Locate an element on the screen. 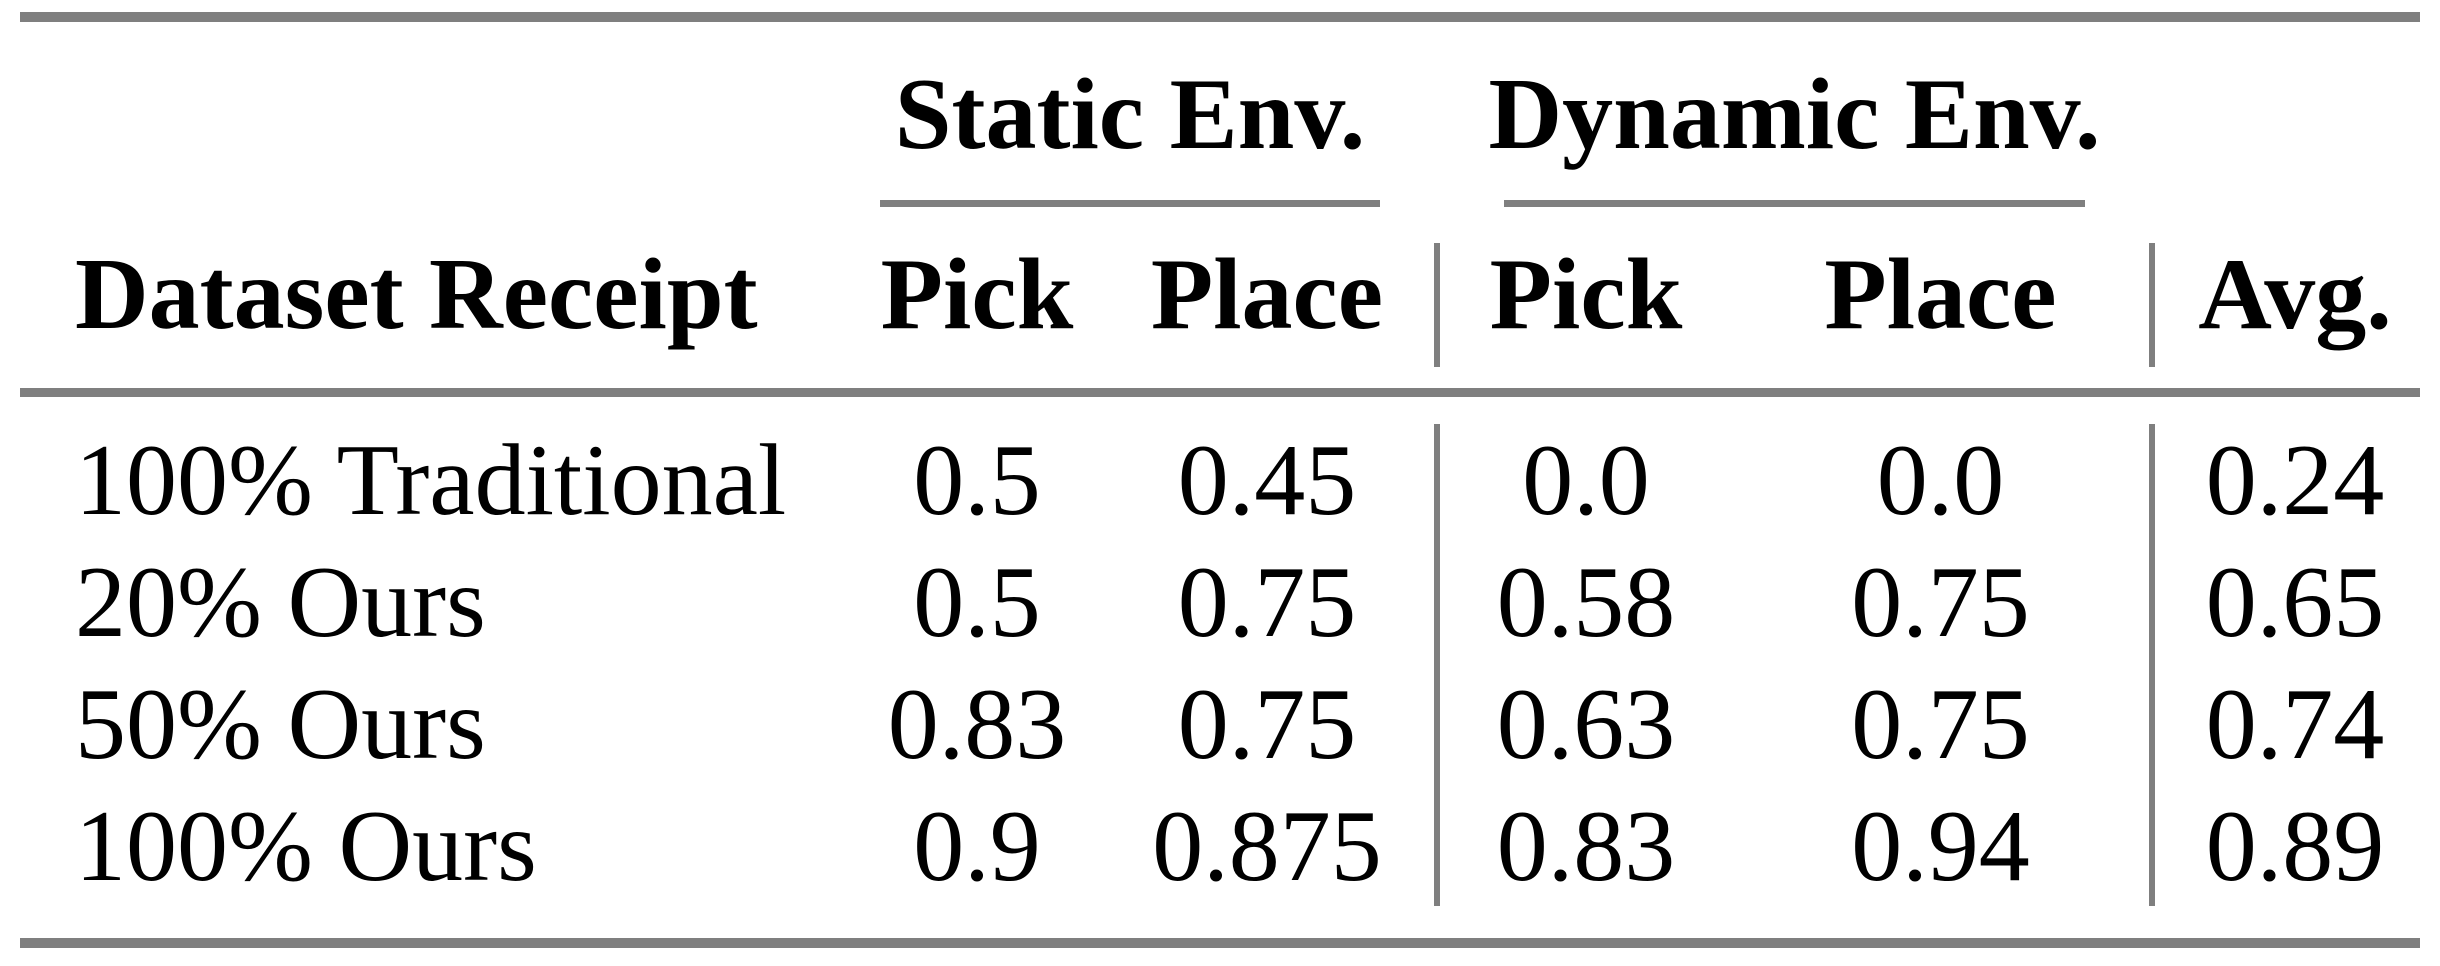  vertical-separator-header-avg is located at coordinates (2152, 305).